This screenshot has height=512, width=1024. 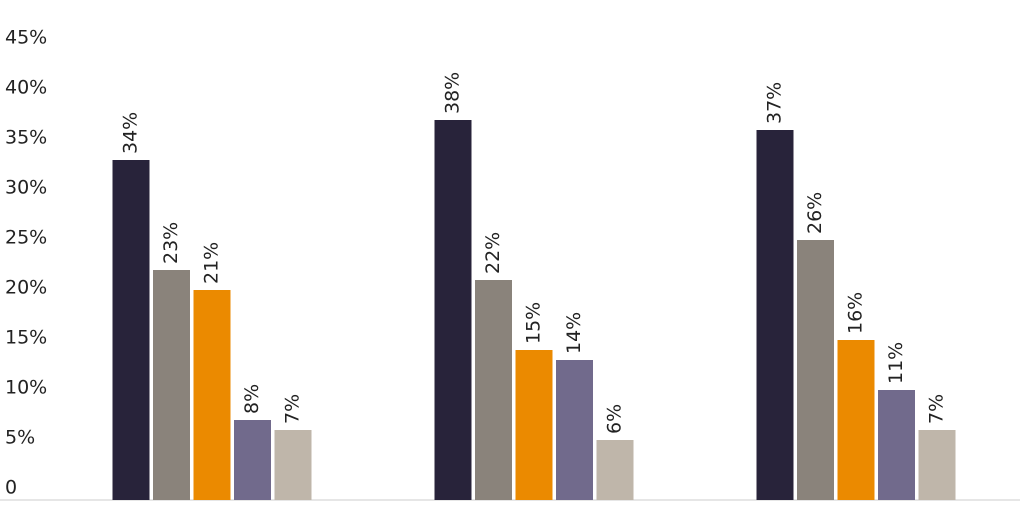 I want to click on data-label: 22%, so click(x=493, y=253).